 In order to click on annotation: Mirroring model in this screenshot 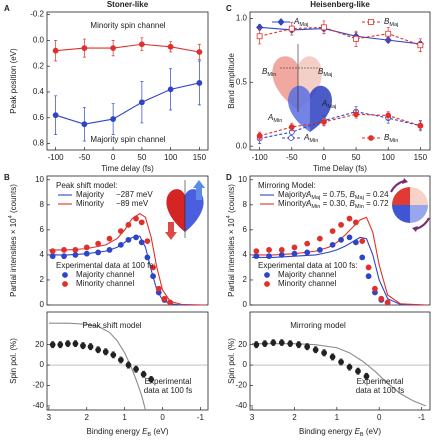, I will do `click(318, 325)`.